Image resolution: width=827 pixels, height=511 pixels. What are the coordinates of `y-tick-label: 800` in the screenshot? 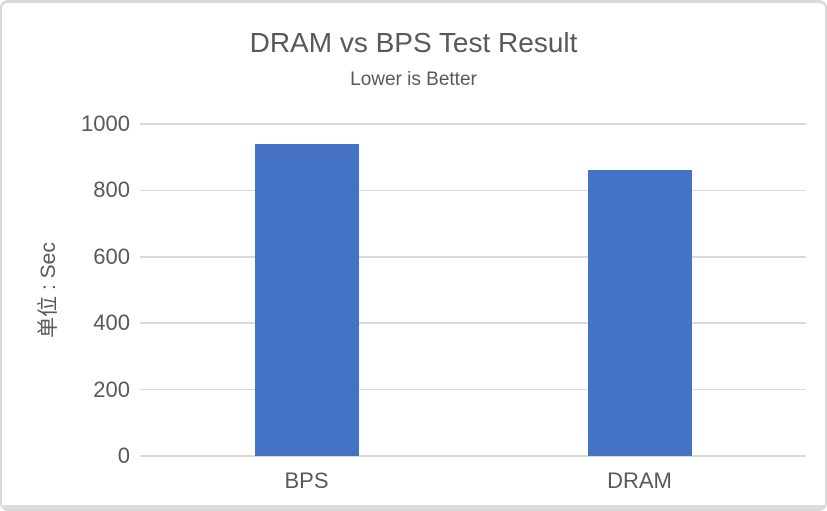 It's located at (111, 190).